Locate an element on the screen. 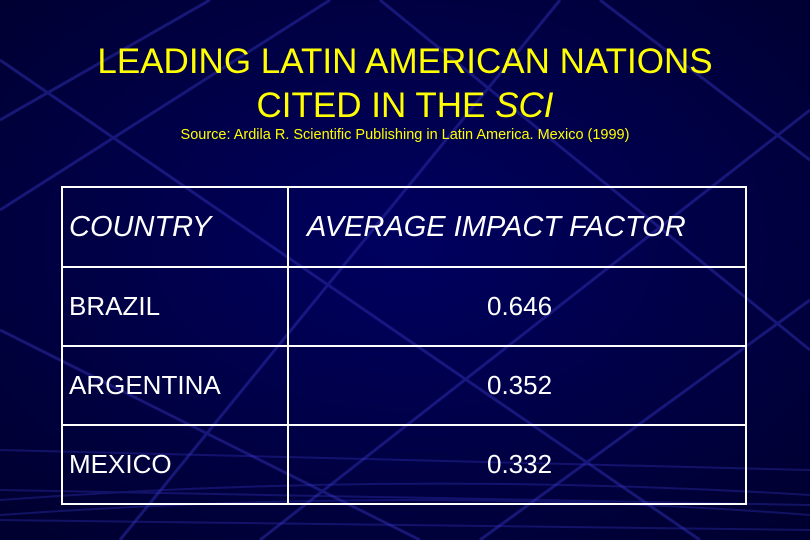  table-row: MEXICO 0.332 is located at coordinates (404, 464).